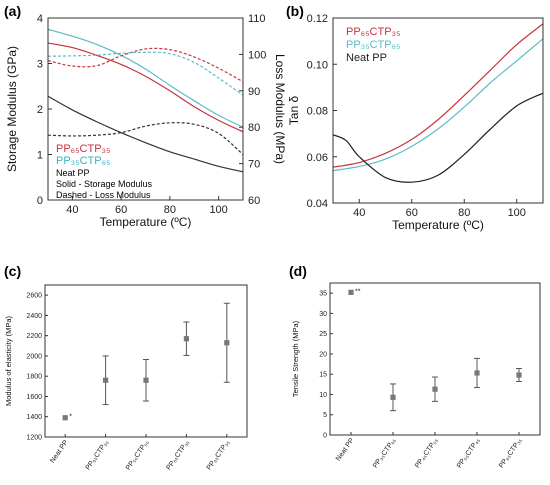 The width and height of the screenshot is (550, 485). Describe the element at coordinates (34, 417) in the screenshot. I see `y-tick-label: 1400` at that location.